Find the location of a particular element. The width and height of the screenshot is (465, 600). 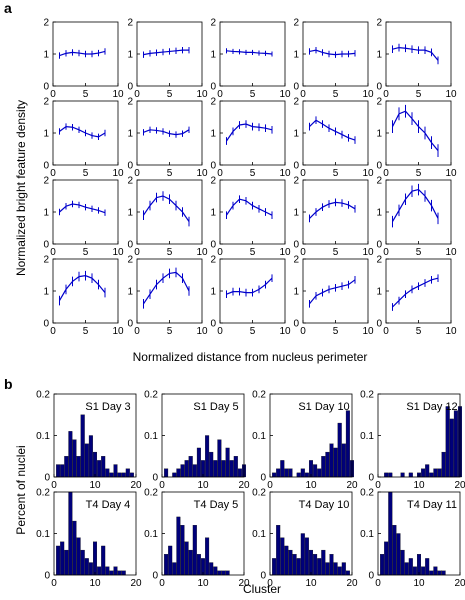

subplot-a-5: 0 1 2 0 5 10 is located at coordinates (416, 59).